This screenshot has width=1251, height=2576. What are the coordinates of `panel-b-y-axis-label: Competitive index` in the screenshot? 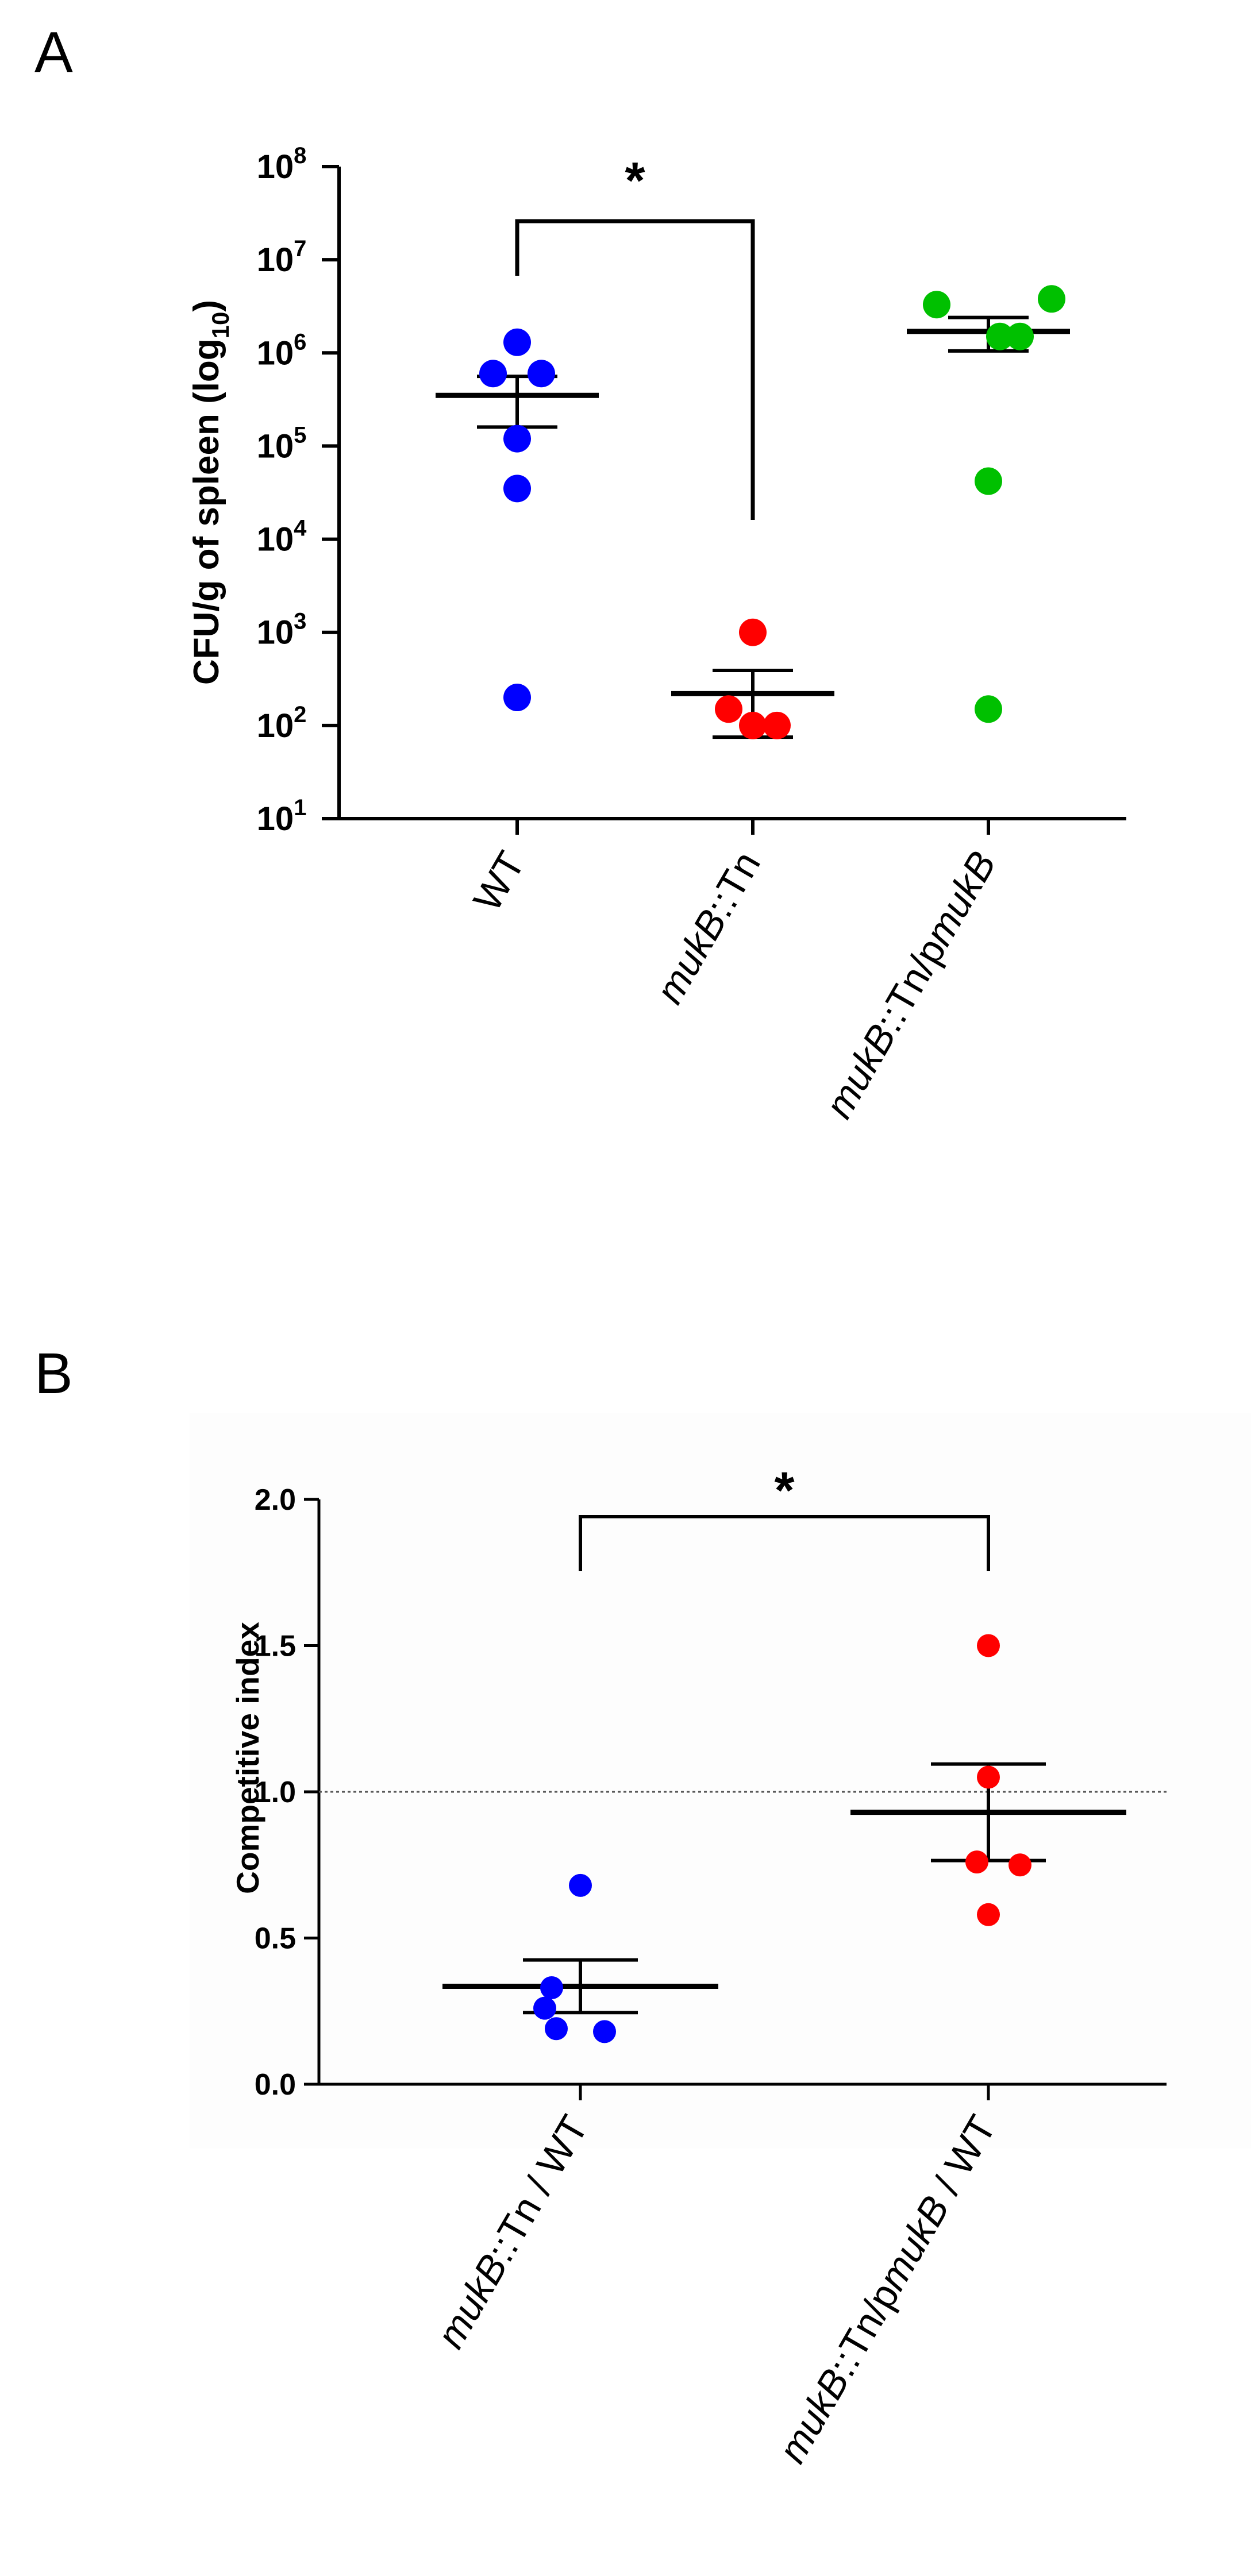 It's located at (248, 1758).